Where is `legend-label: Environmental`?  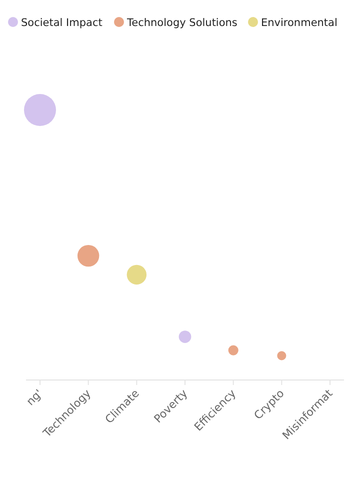
legend-label: Environmental is located at coordinates (299, 23).